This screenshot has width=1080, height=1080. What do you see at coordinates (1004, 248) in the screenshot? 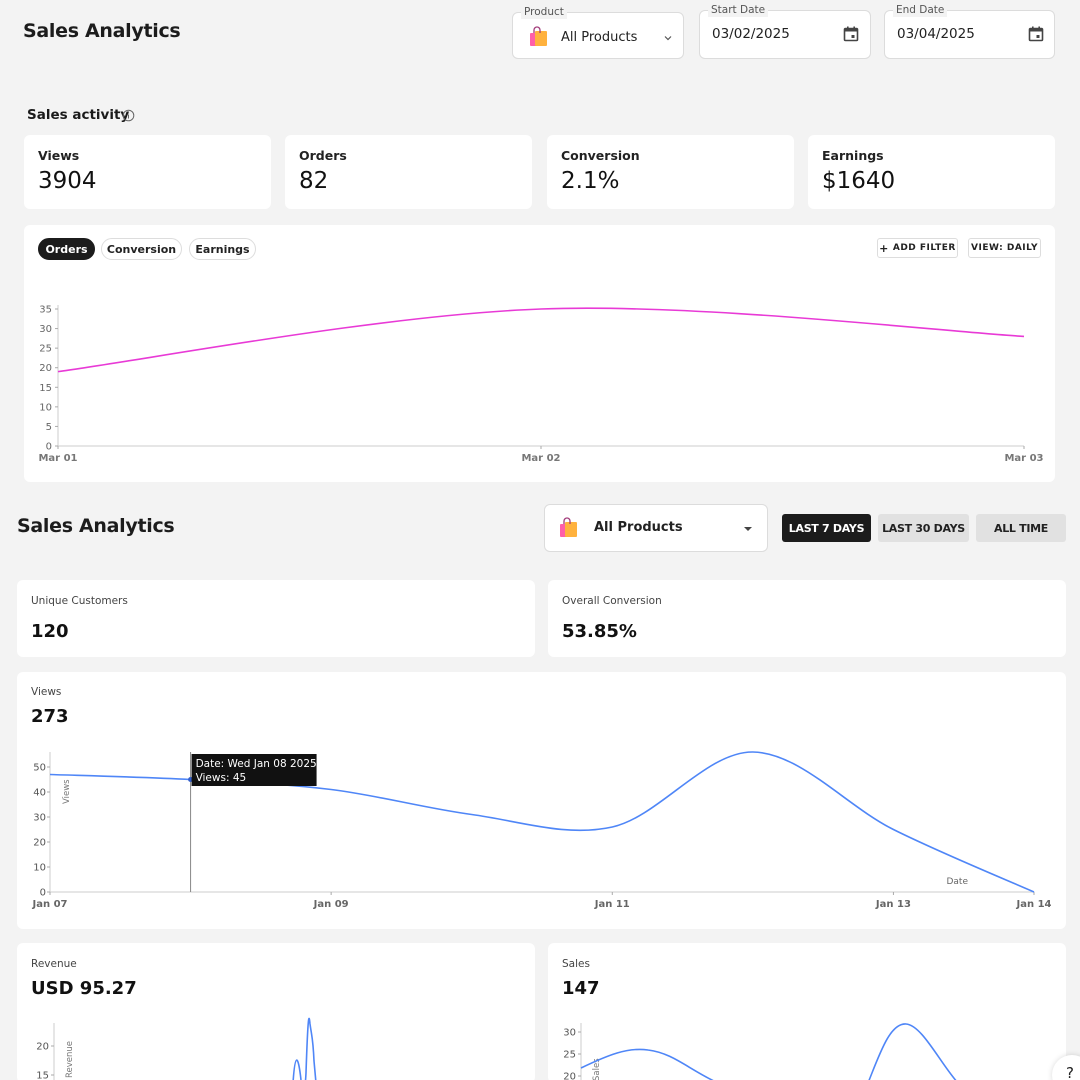
I see `view-daily-button: VIEW: DAILY` at bounding box center [1004, 248].